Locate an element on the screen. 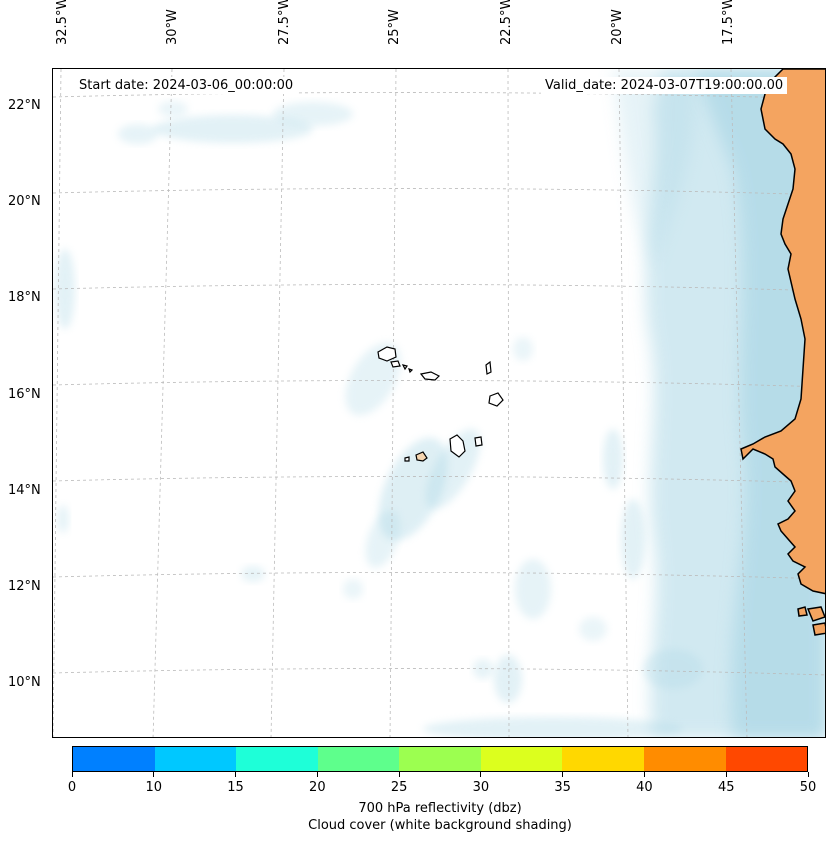 This screenshot has width=837, height=843. colorbar is located at coordinates (440, 759).